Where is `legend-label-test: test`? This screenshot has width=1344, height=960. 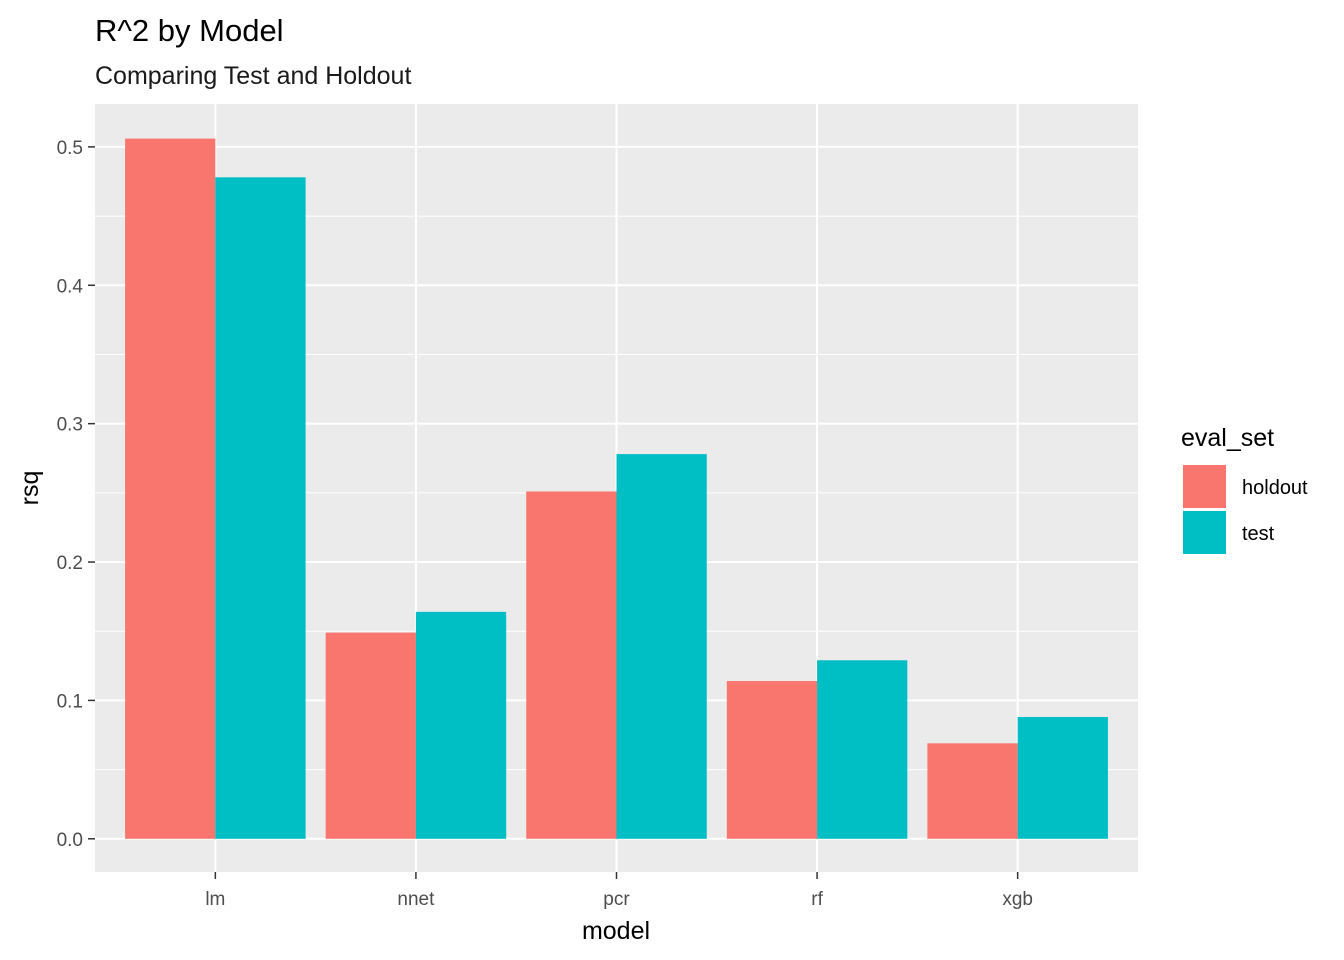 legend-label-test: test is located at coordinates (1258, 534).